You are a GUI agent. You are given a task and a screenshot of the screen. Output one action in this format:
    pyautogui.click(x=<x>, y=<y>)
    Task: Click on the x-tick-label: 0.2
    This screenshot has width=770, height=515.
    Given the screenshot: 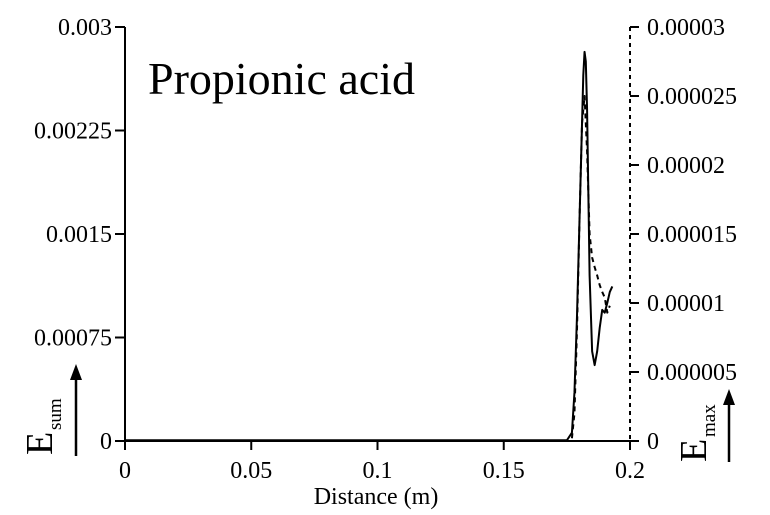 What is the action you would take?
    pyautogui.click(x=630, y=471)
    